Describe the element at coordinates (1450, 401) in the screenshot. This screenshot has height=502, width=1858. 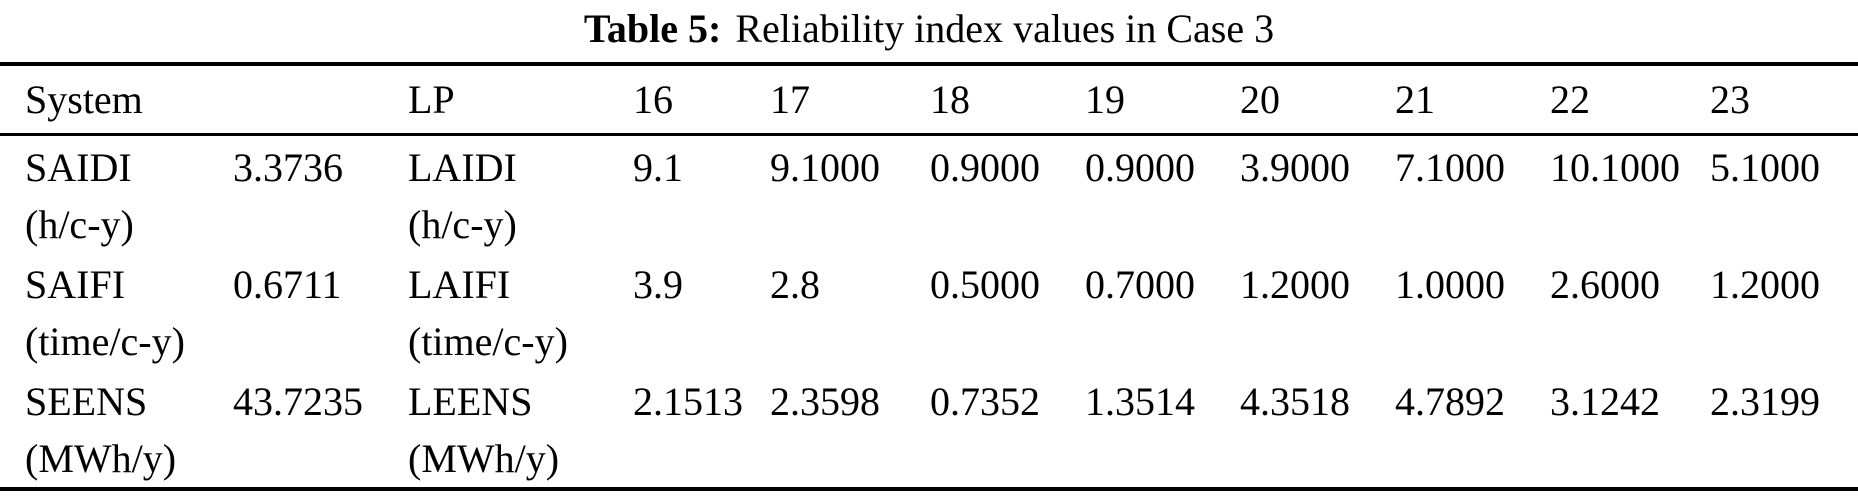
I see `cell-lp21: 4.7892` at that location.